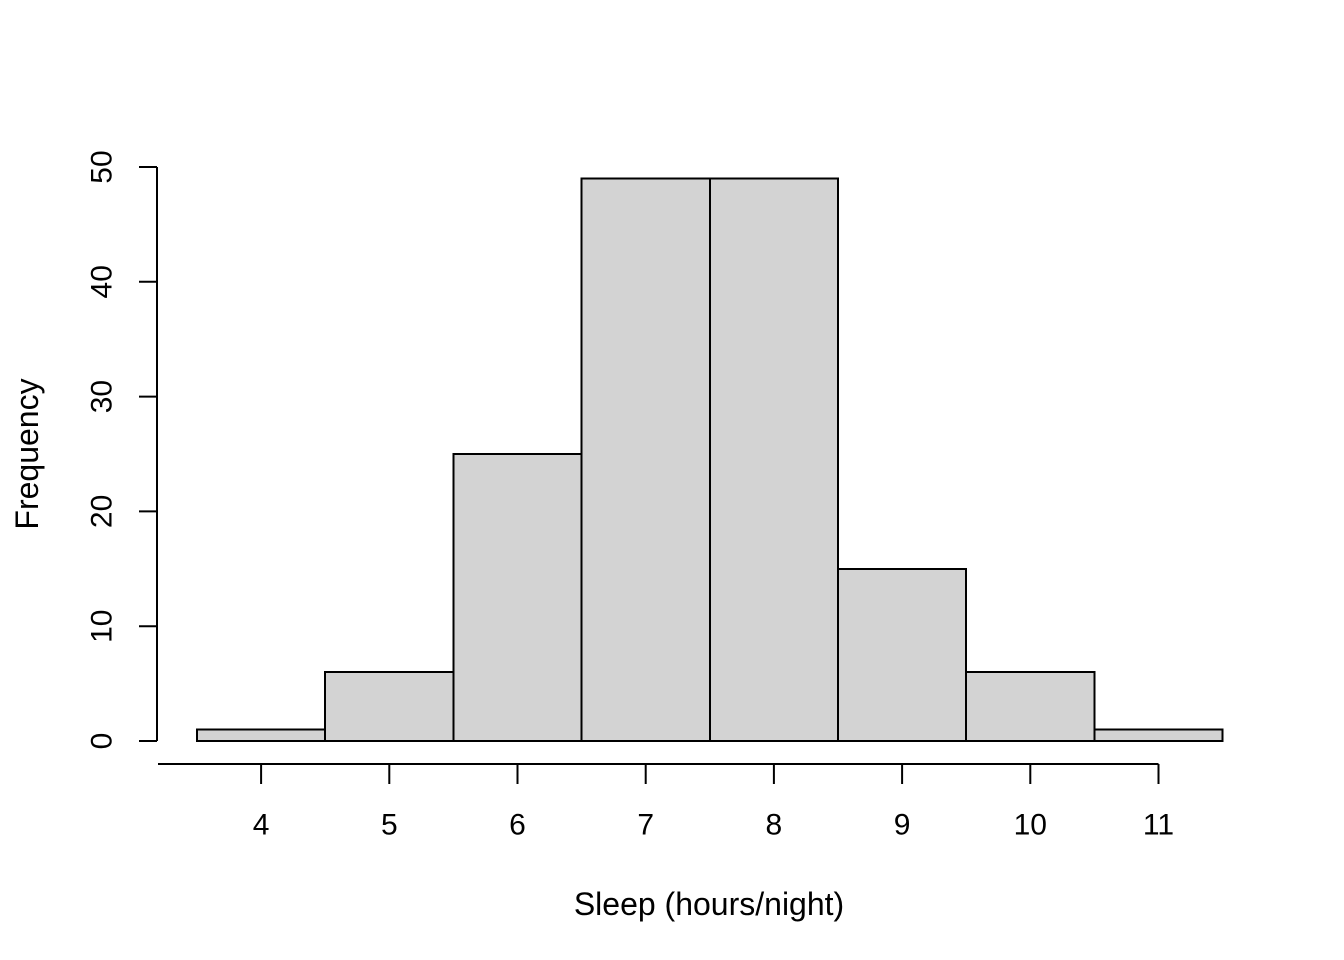 The height and width of the screenshot is (960, 1344). I want to click on x-axis-title: Sleep (hours/night), so click(709, 904).